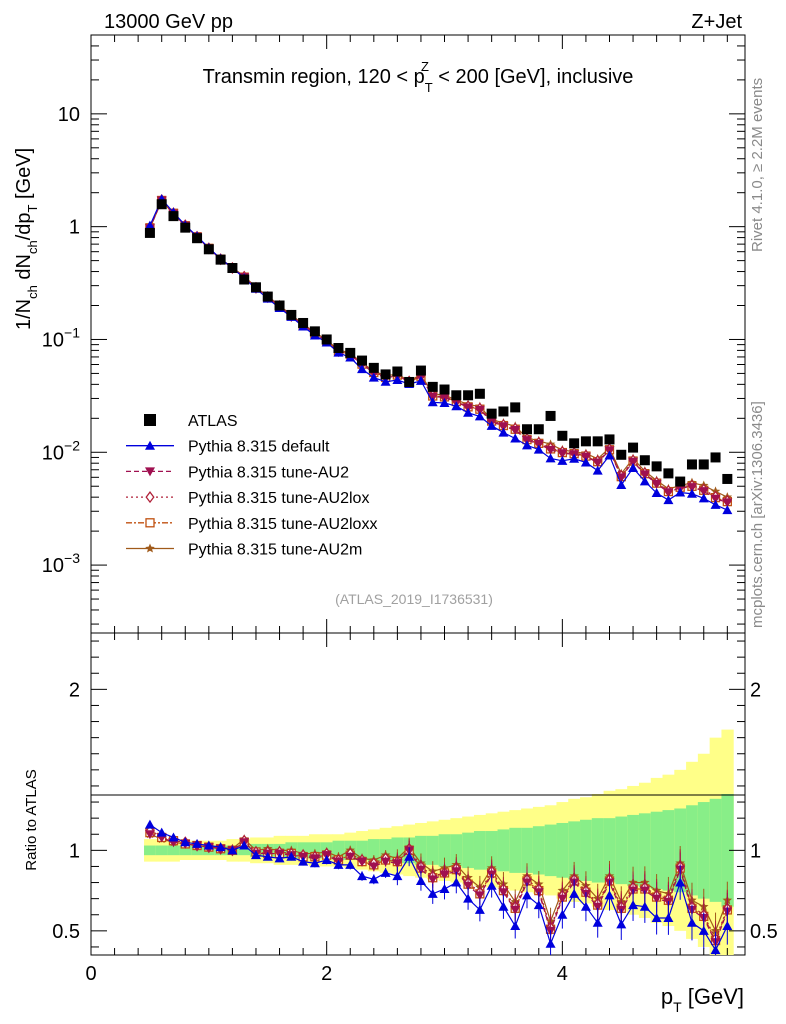 Image resolution: width=786 pixels, height=1024 pixels. I want to click on title-sup: Z, so click(425, 66).